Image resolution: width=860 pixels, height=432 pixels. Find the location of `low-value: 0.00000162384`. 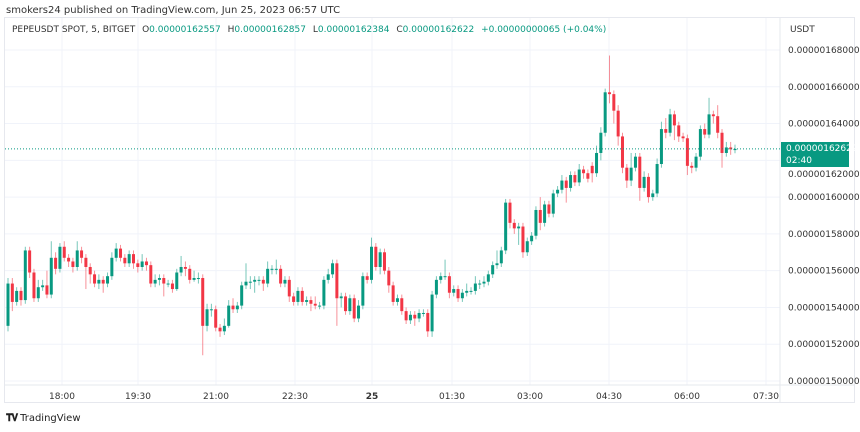

low-value: 0.00000162384 is located at coordinates (353, 30).